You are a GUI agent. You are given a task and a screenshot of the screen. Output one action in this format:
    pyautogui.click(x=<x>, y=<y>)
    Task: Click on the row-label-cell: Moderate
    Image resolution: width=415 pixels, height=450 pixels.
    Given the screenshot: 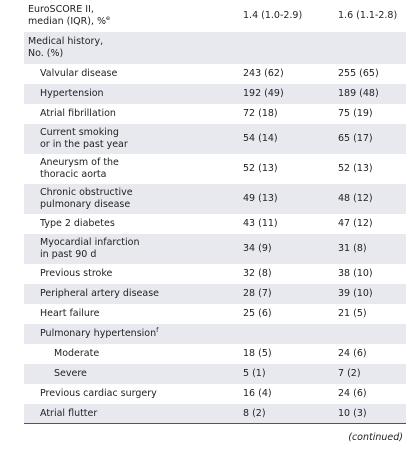 What is the action you would take?
    pyautogui.click(x=131, y=354)
    